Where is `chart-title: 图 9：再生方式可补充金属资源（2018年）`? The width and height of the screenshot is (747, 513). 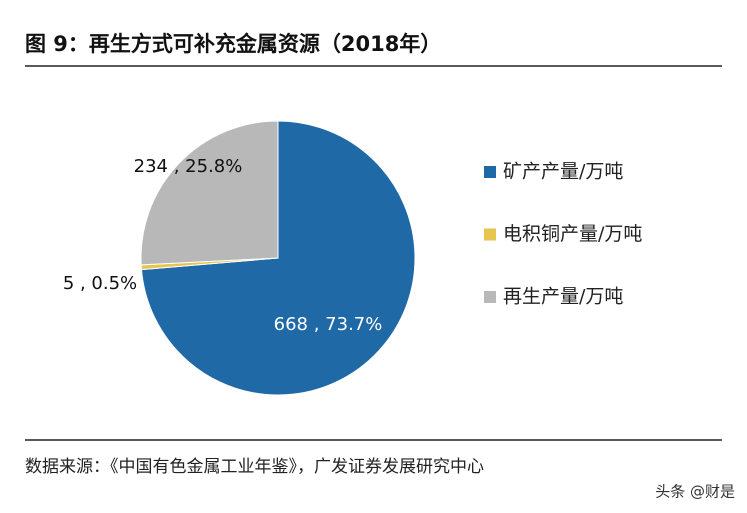 chart-title: 图 9：再生方式可补充金属资源（2018年） is located at coordinates (233, 44).